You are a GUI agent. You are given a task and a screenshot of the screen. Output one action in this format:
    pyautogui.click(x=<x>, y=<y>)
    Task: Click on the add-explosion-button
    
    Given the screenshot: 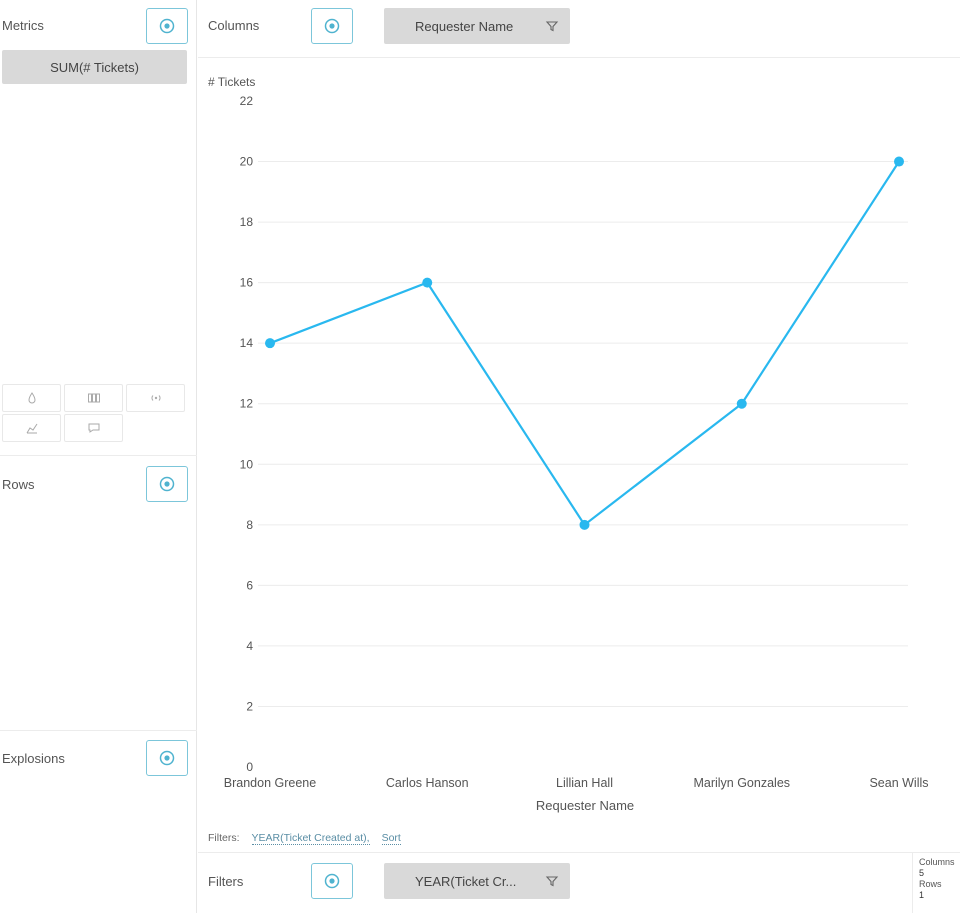 What is the action you would take?
    pyautogui.click(x=167, y=758)
    